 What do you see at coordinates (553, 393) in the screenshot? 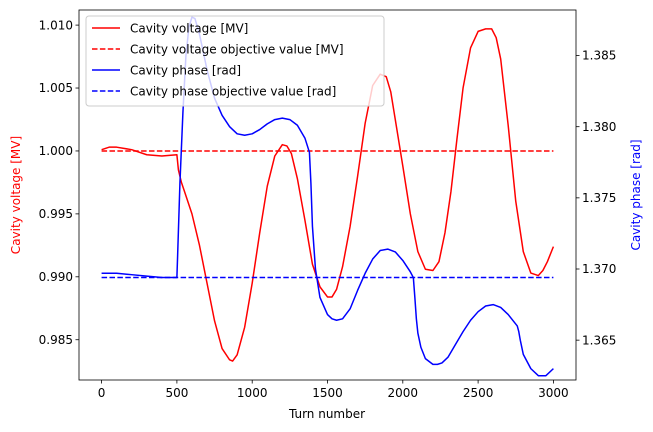
I see `x-tick-label: 3000` at bounding box center [553, 393].